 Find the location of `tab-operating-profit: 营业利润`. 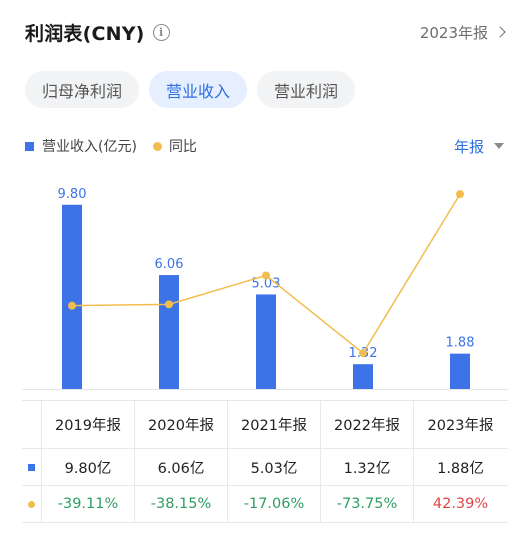

tab-operating-profit: 营业利润 is located at coordinates (306, 89).